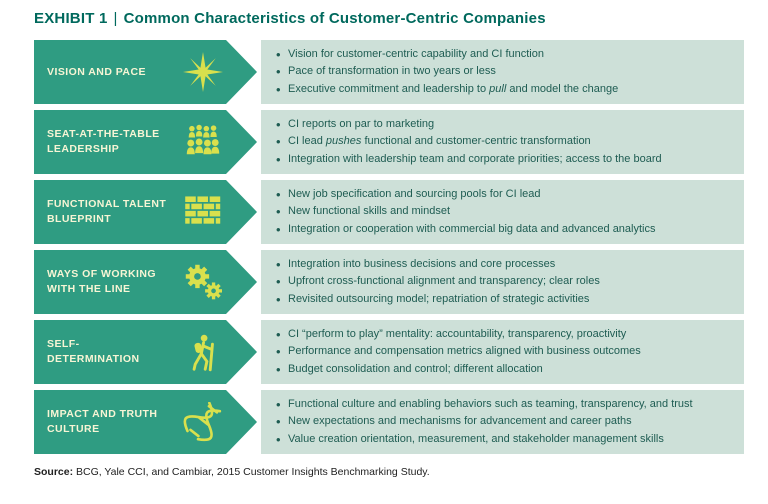 The image size is (768, 504). I want to click on category-label: SELF-DETERMINATION, so click(93, 351).